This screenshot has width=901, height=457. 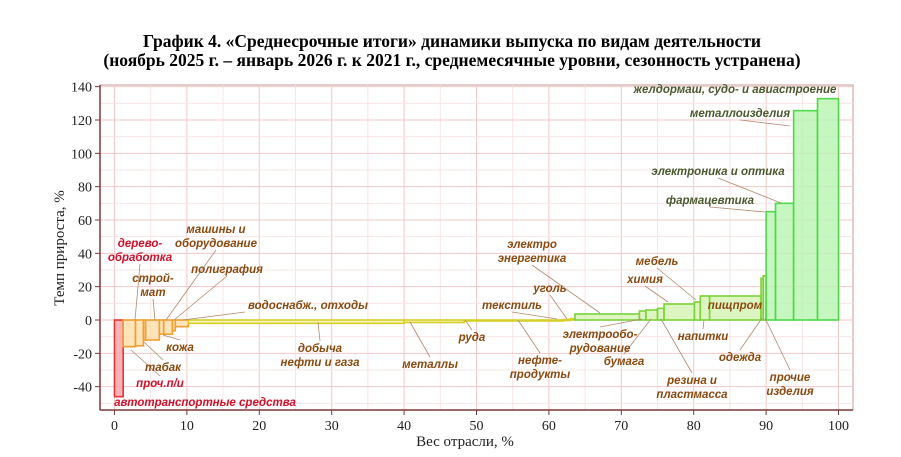 What do you see at coordinates (692, 395) in the screenshot?
I see `bar-label: пластмасса` at bounding box center [692, 395].